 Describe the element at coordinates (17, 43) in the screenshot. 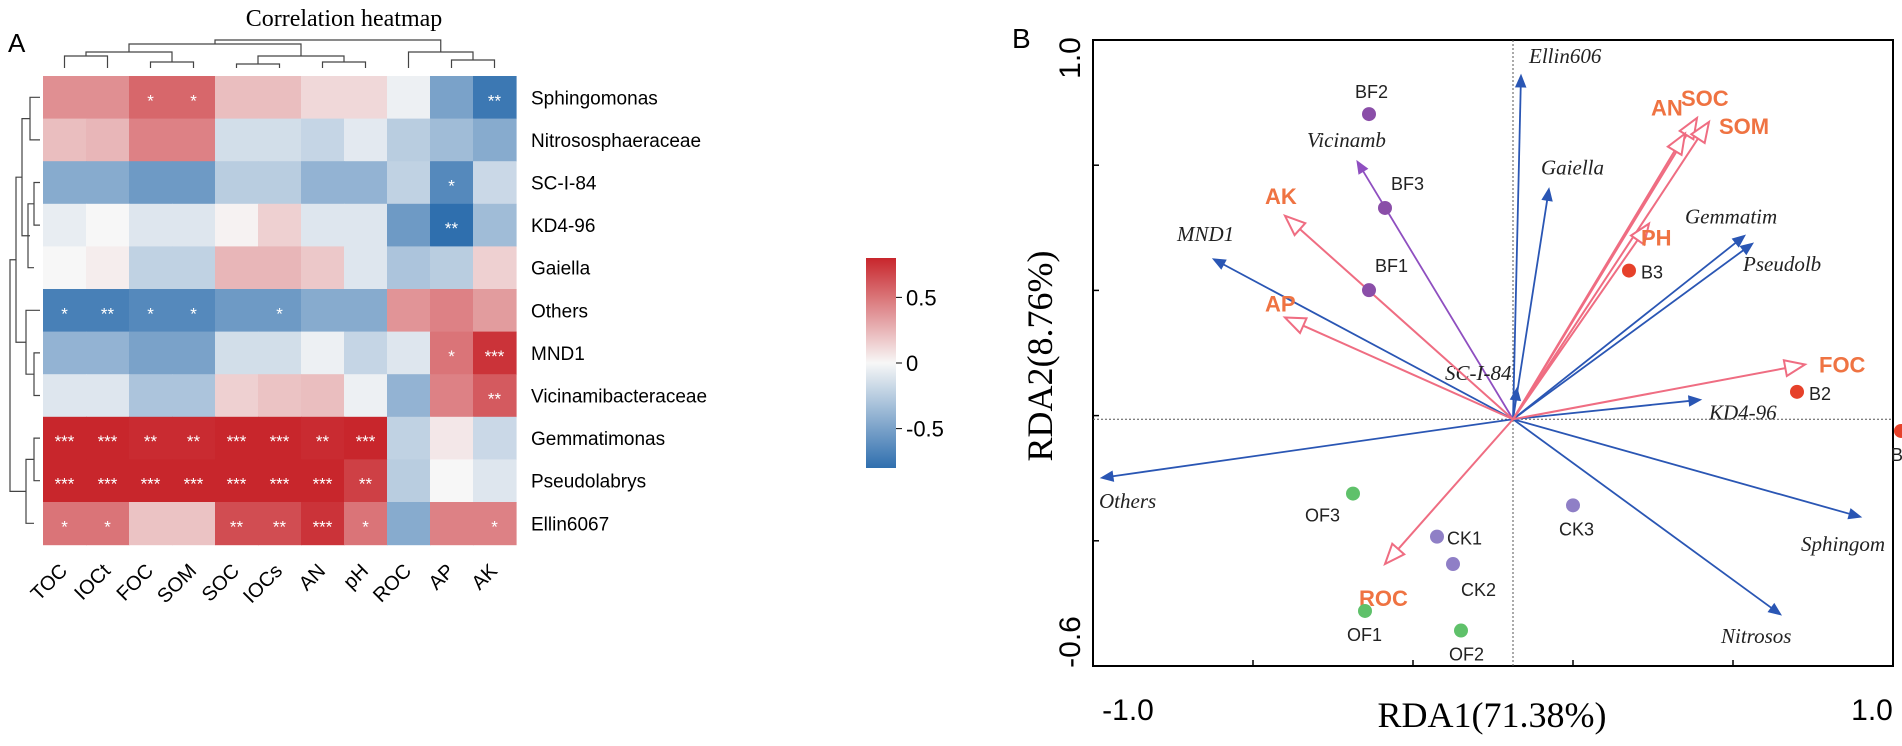

I see `panel-a-letter: A` at that location.